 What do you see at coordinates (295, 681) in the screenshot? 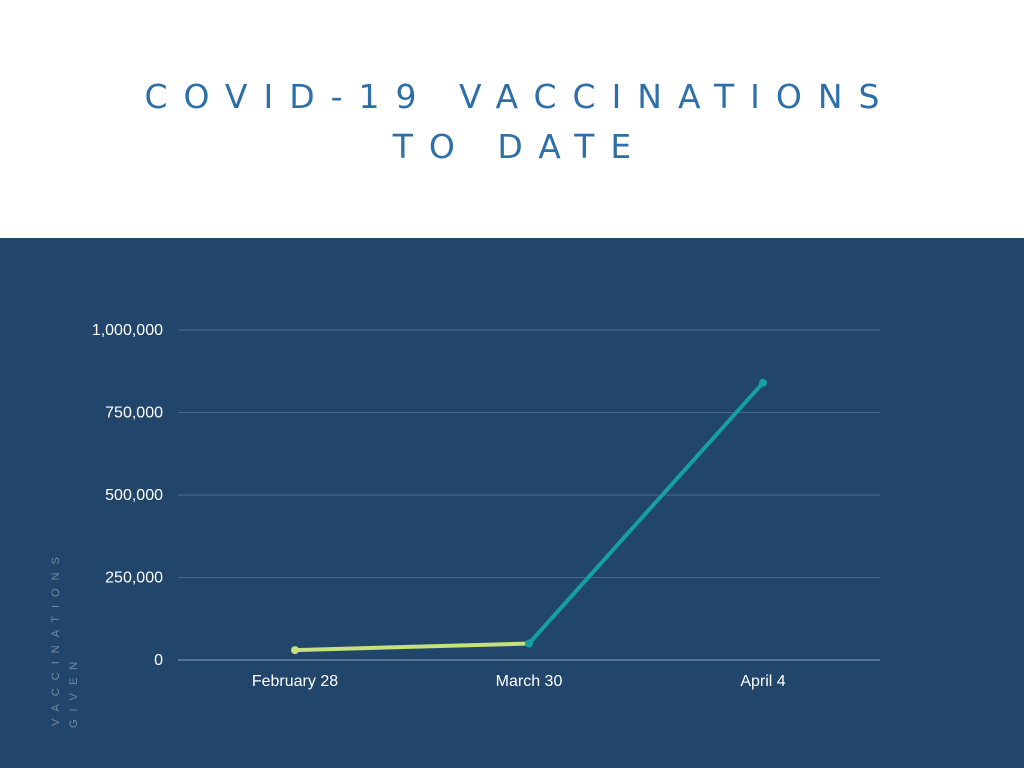
I see `x-tick-label: February 28` at bounding box center [295, 681].